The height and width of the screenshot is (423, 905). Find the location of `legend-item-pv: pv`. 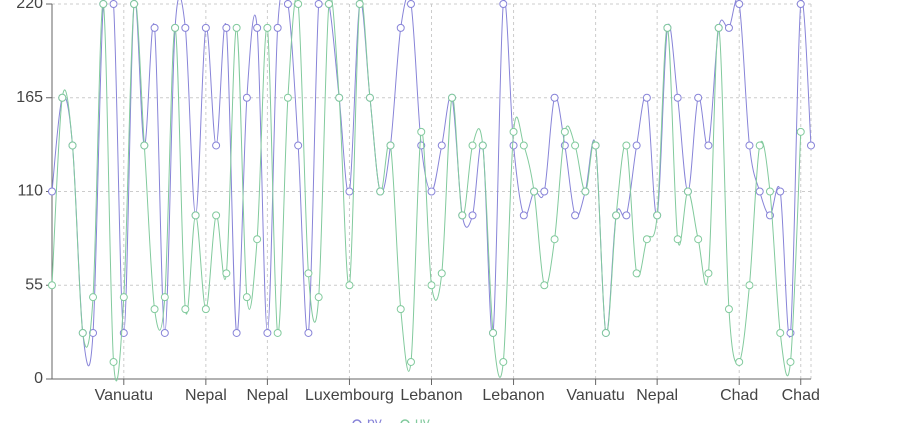

legend-item-pv: pv is located at coordinates (367, 418).